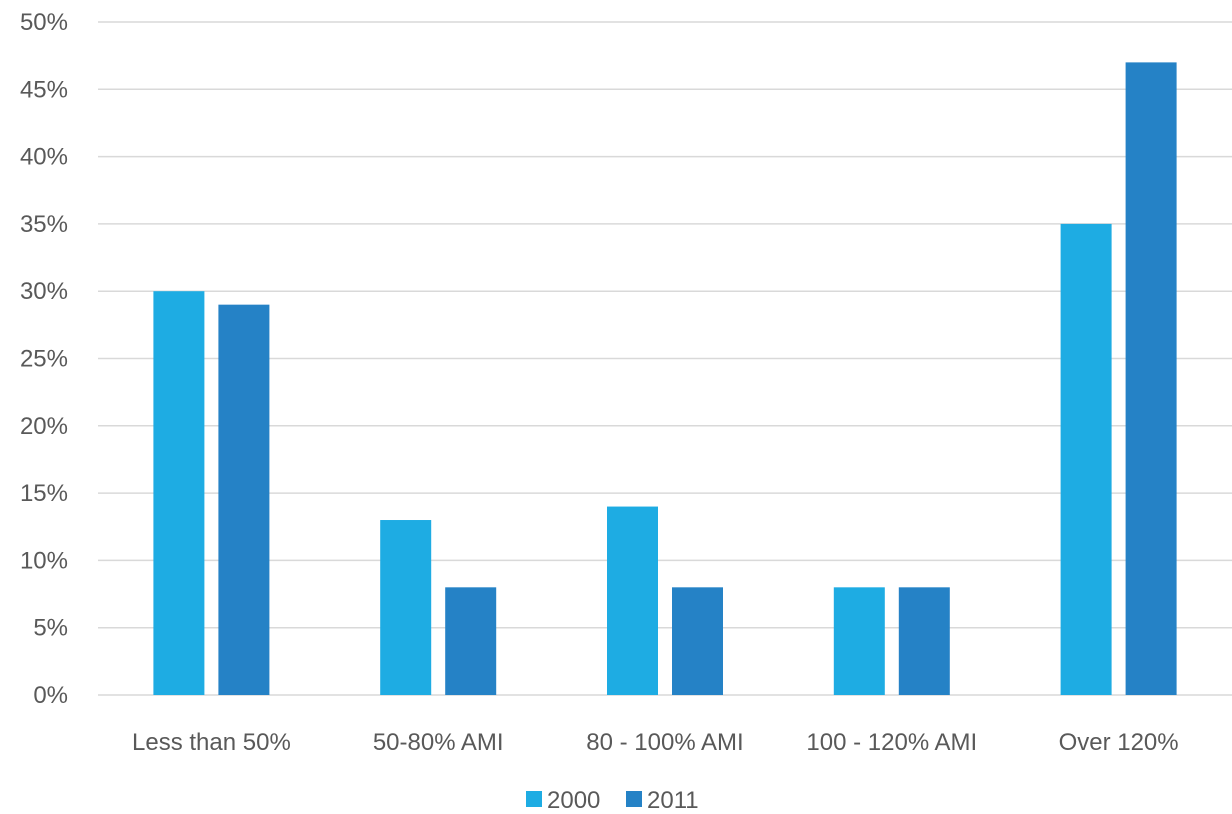 This screenshot has height=814, width=1232. Describe the element at coordinates (44, 89) in the screenshot. I see `y-tick-label: 45%` at that location.